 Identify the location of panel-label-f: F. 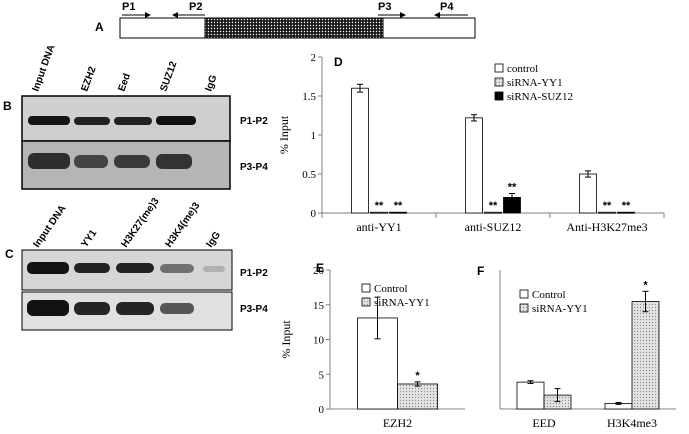
(480, 271).